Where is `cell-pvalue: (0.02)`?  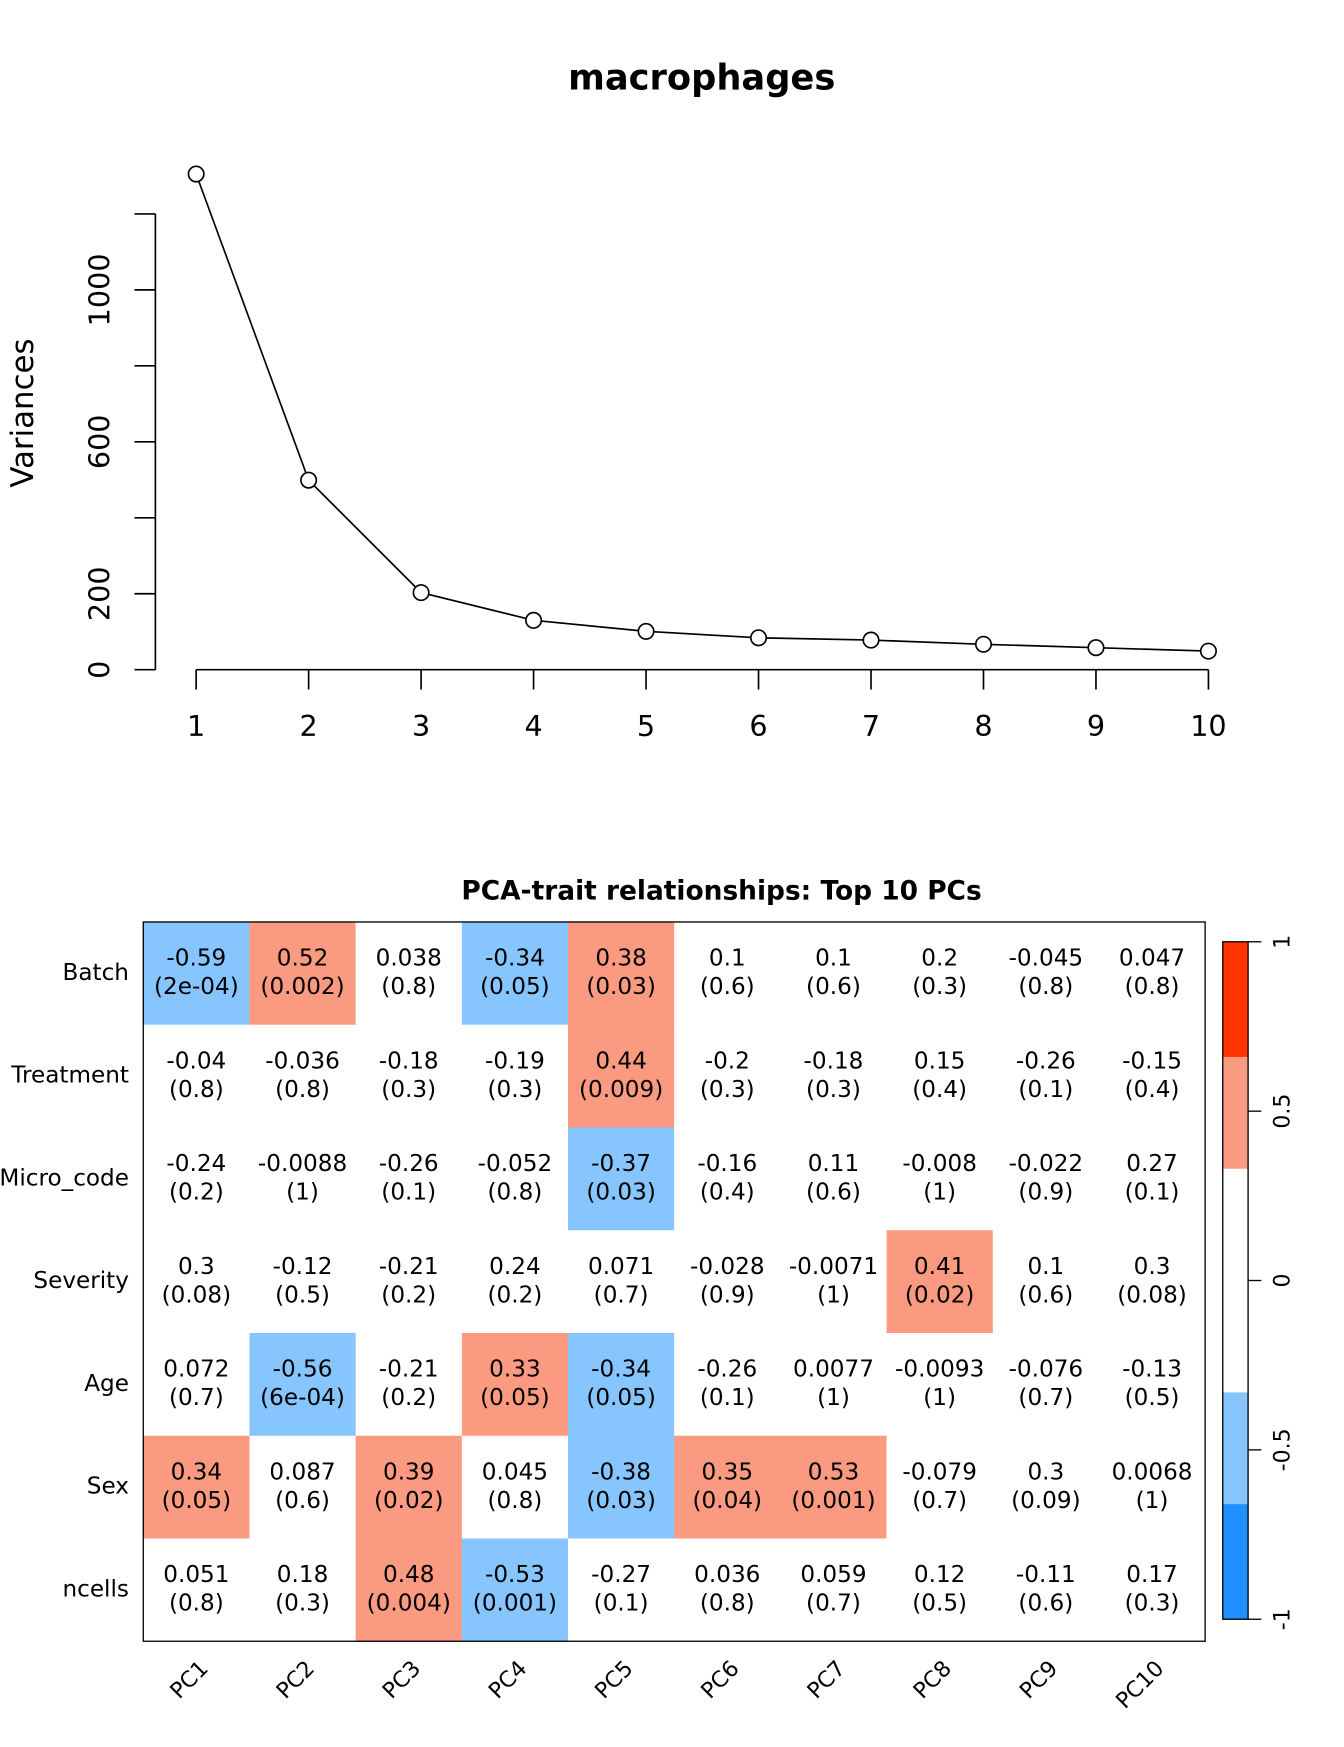 cell-pvalue: (0.02) is located at coordinates (409, 1501).